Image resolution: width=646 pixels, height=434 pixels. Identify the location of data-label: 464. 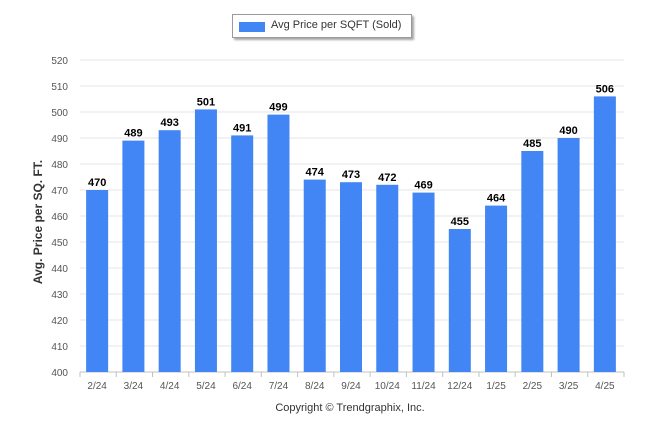
(496, 199).